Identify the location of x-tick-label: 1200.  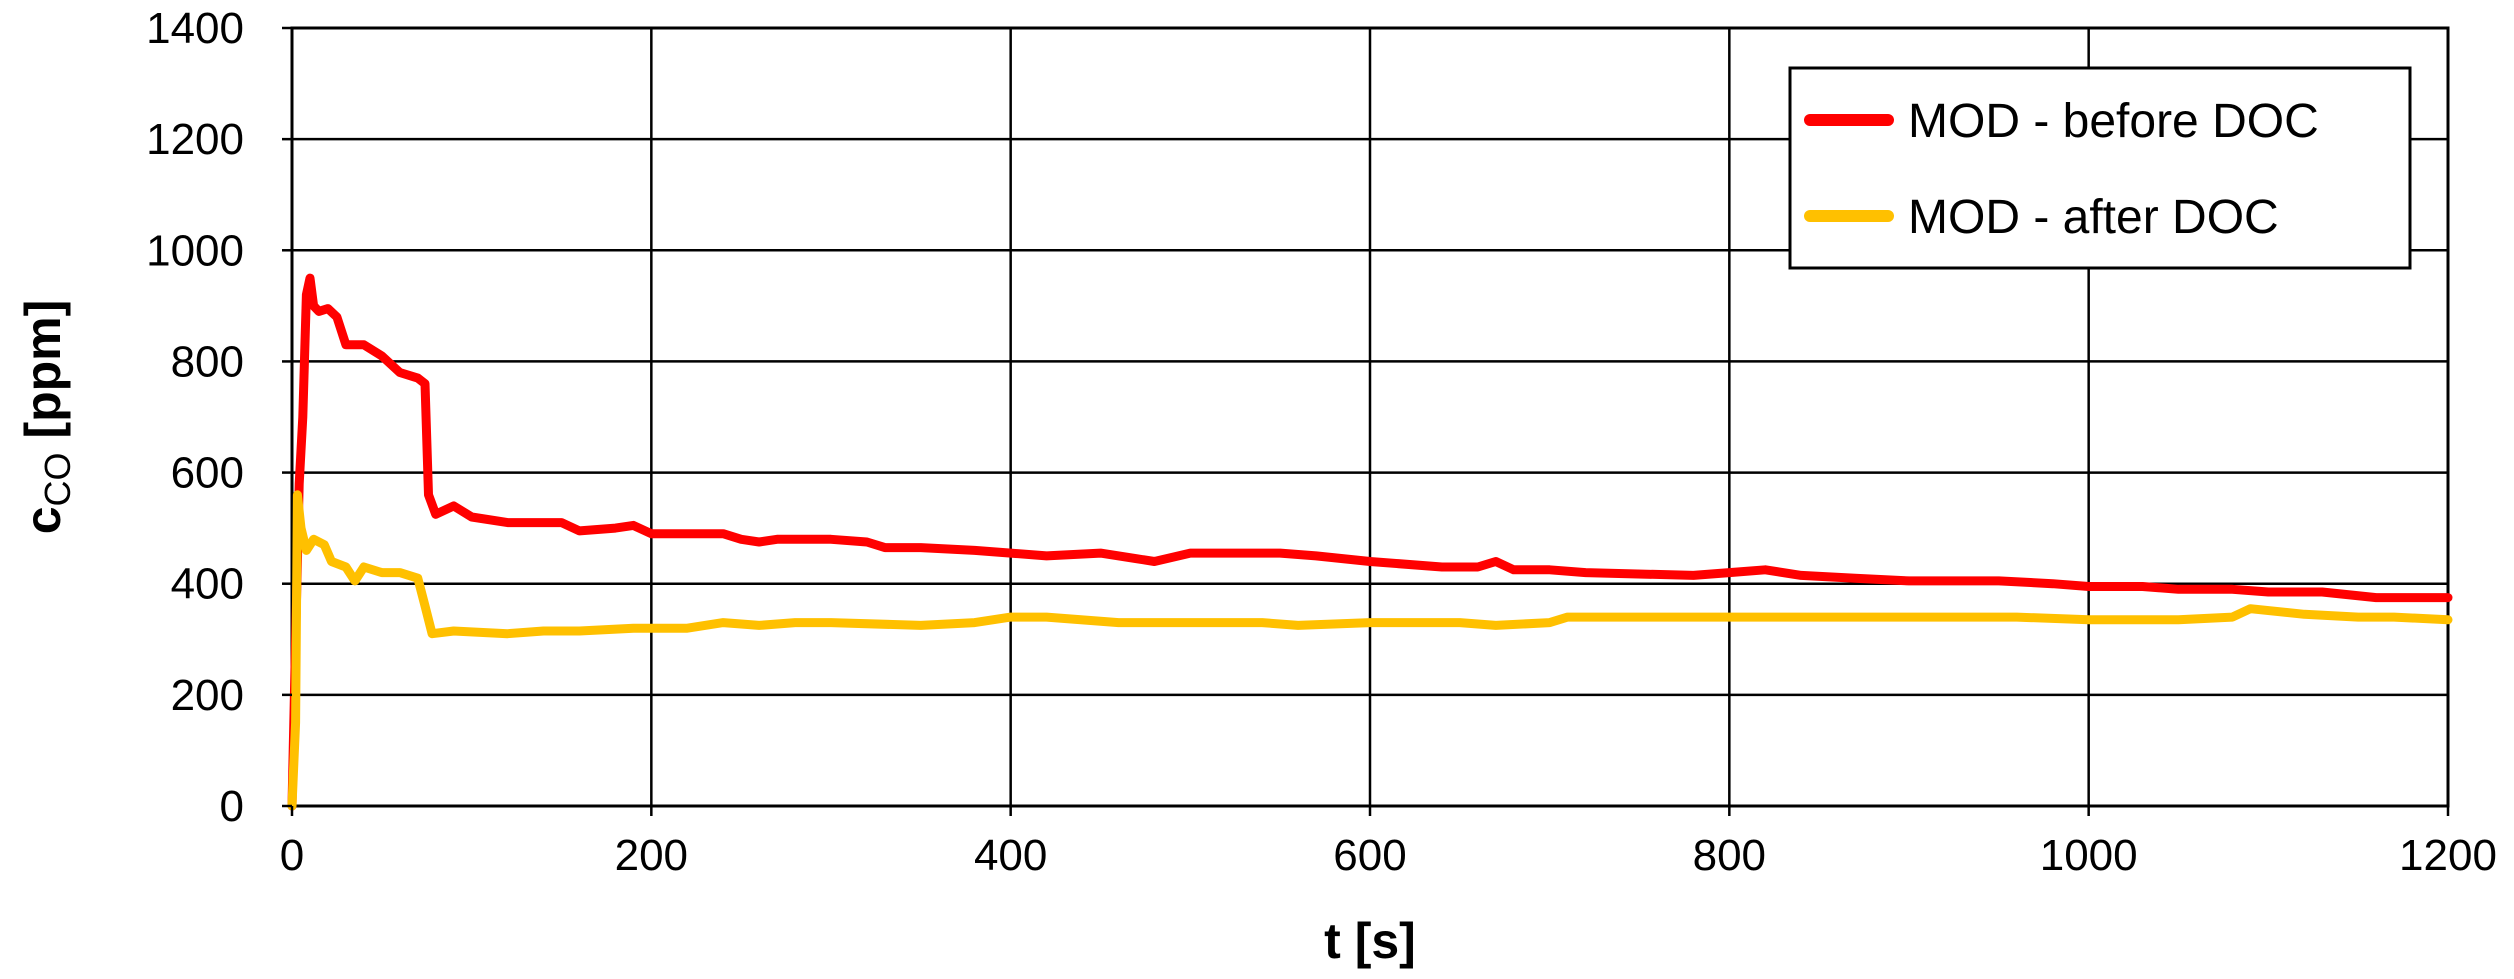
(2448, 855).